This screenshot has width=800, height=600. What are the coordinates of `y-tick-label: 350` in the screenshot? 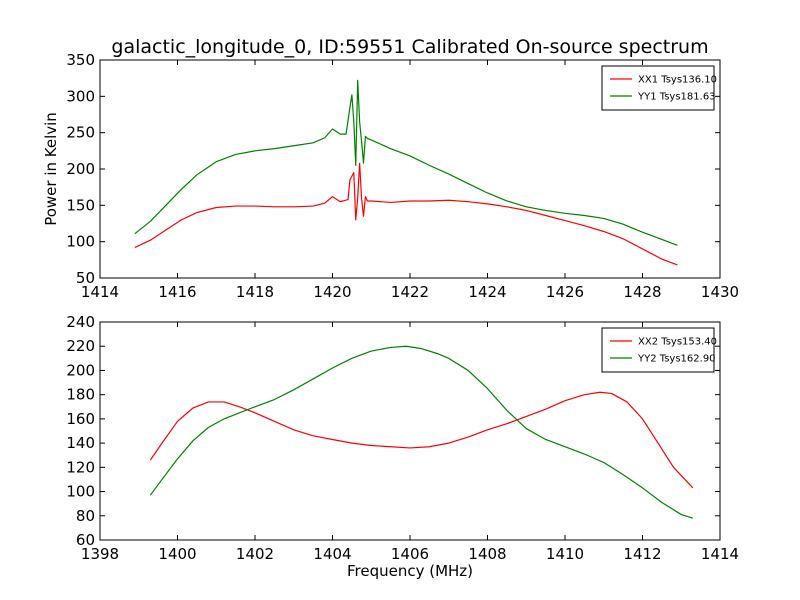 It's located at (80, 60).